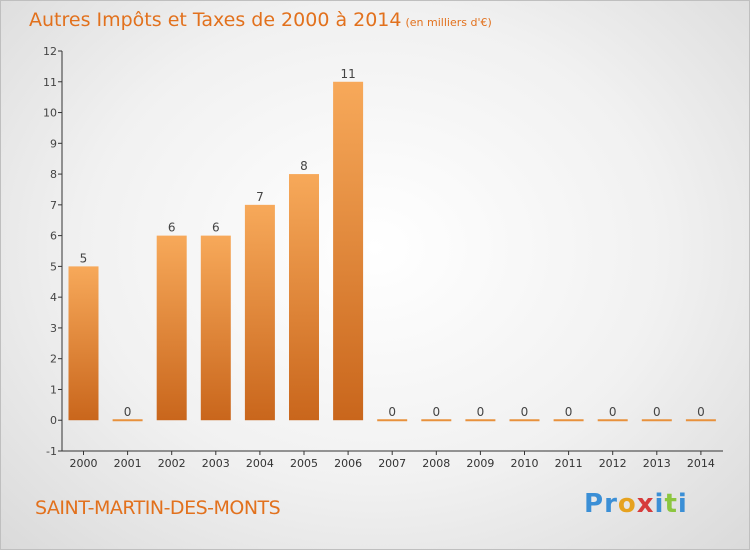  I want to click on y-tick-label: 6, so click(53, 236).